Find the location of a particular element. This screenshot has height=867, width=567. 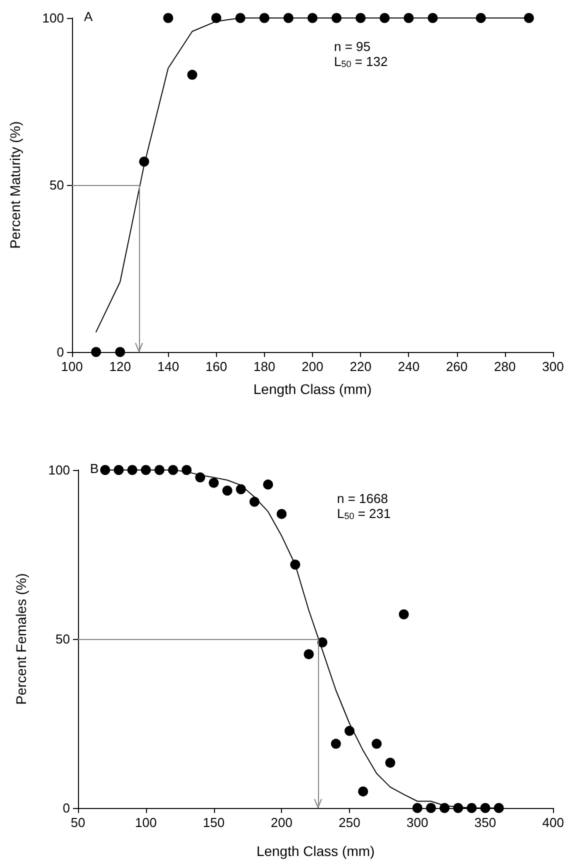

annotation: n = 1668 is located at coordinates (362, 498).